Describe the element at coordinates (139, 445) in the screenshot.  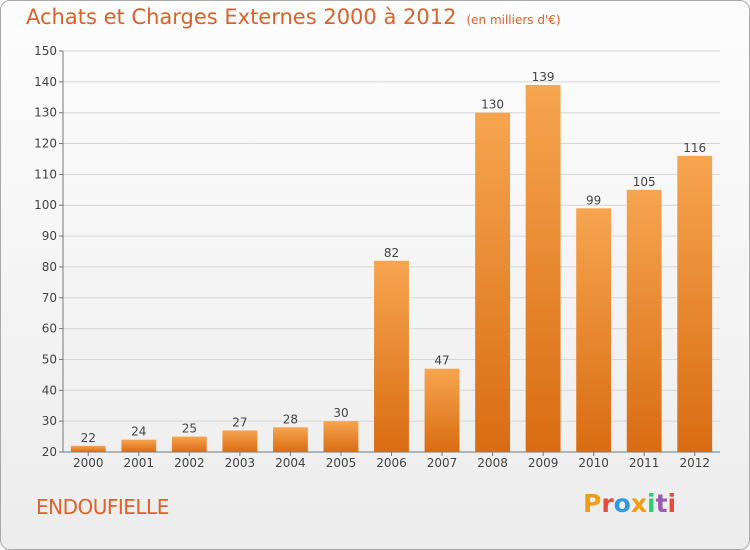
I see `bar-2001` at that location.